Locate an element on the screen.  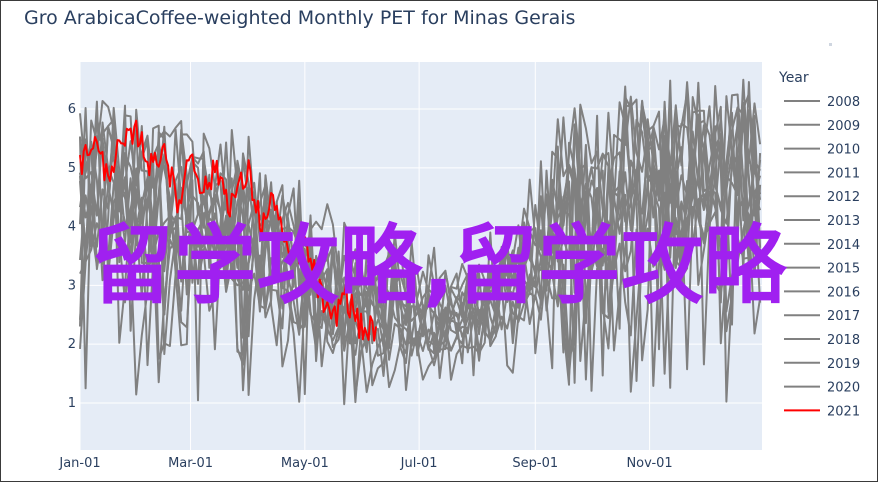
x-tick-label: May-01 is located at coordinates (305, 463).